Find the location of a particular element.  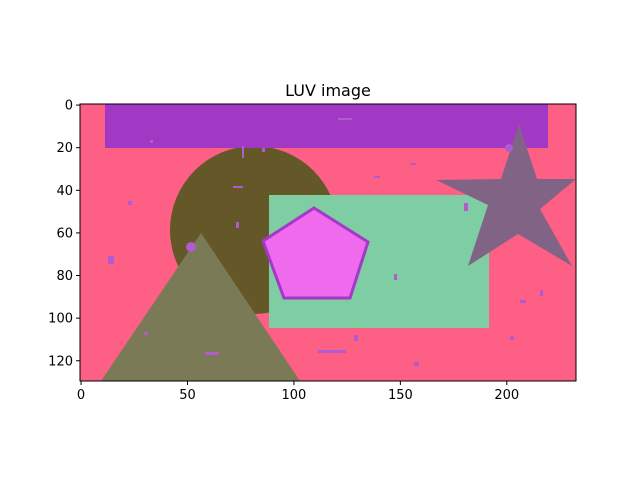

y-tick-label: 40 is located at coordinates (64, 191).